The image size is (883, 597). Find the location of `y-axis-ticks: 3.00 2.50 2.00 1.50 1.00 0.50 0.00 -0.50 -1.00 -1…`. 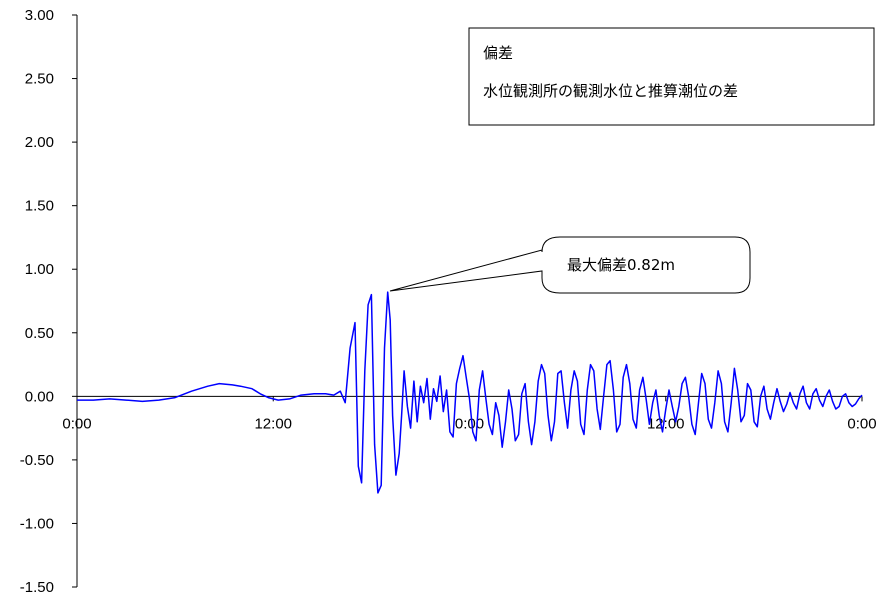

y-axis-ticks: 3.00 2.50 2.00 1.50 1.00 0.50 0.00 -0.50 -1.00 -1… is located at coordinates (48, 301).